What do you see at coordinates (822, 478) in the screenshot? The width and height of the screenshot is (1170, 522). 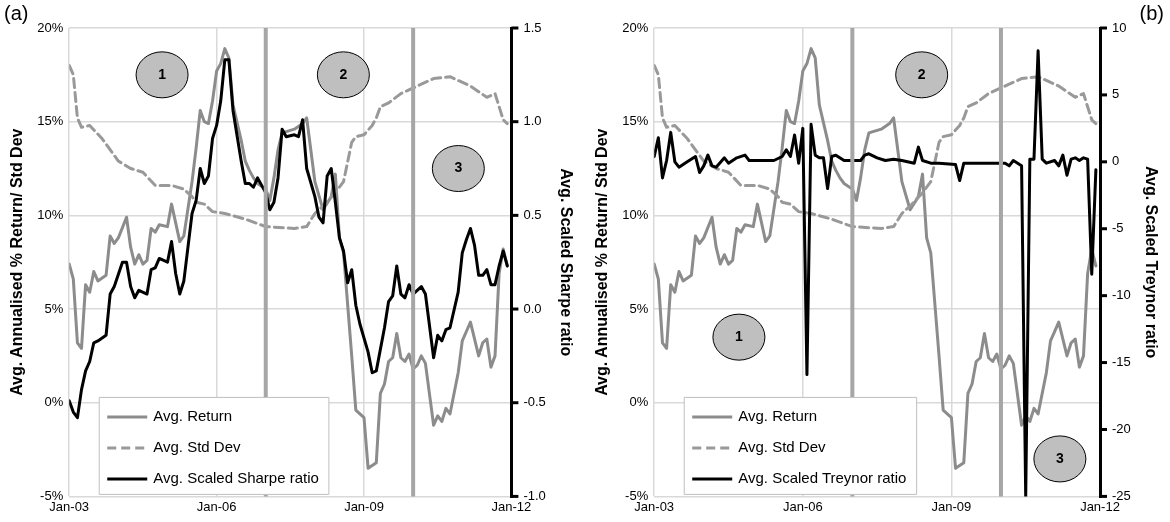 I see `legend-label: Avg. Scaled Treynor ratio` at bounding box center [822, 478].